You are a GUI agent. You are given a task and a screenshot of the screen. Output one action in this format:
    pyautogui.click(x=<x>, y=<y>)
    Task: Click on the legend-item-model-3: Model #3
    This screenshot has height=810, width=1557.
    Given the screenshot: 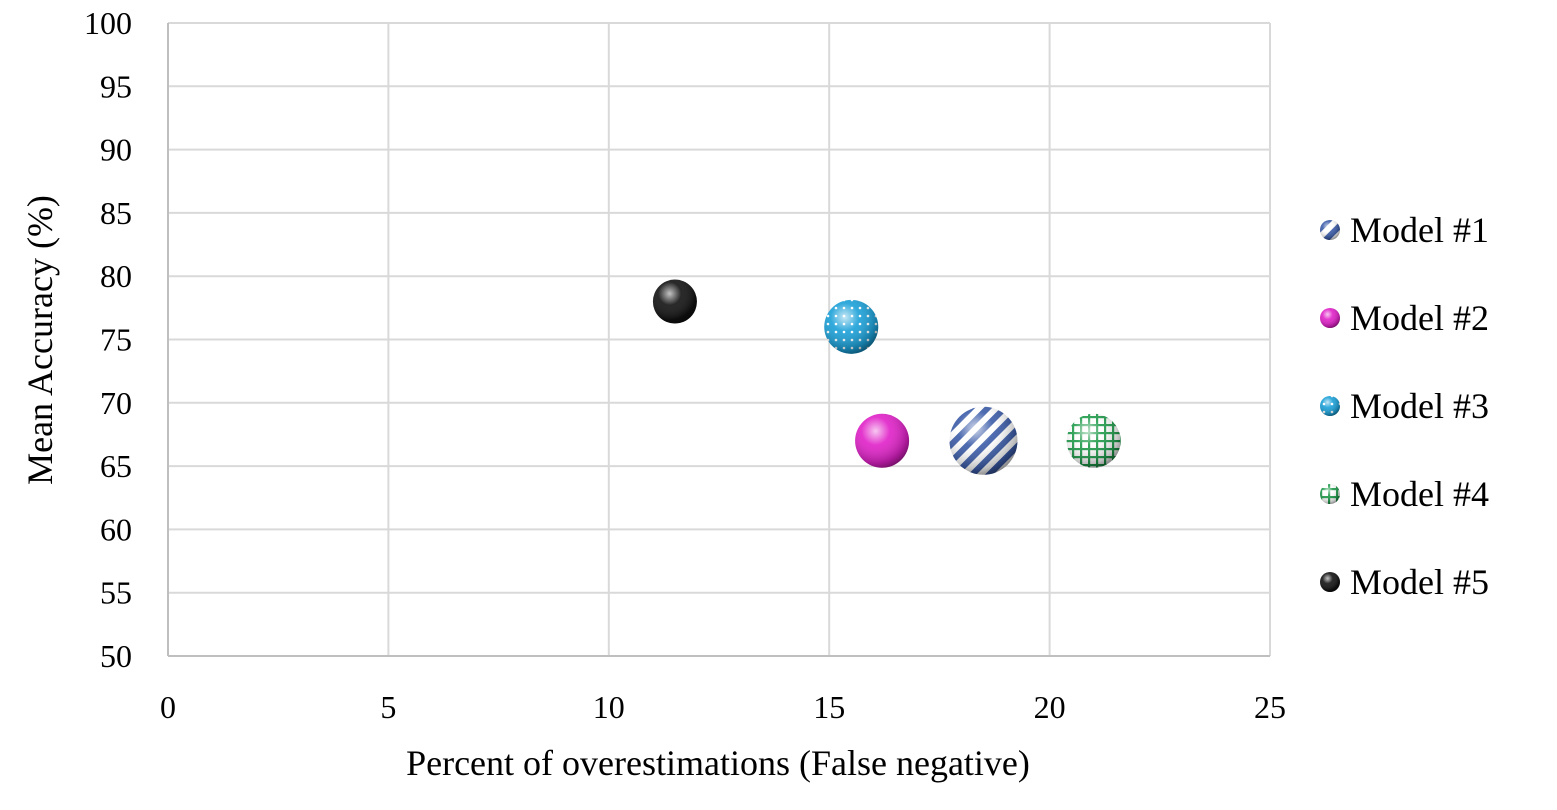 What is the action you would take?
    pyautogui.click(x=1404, y=406)
    